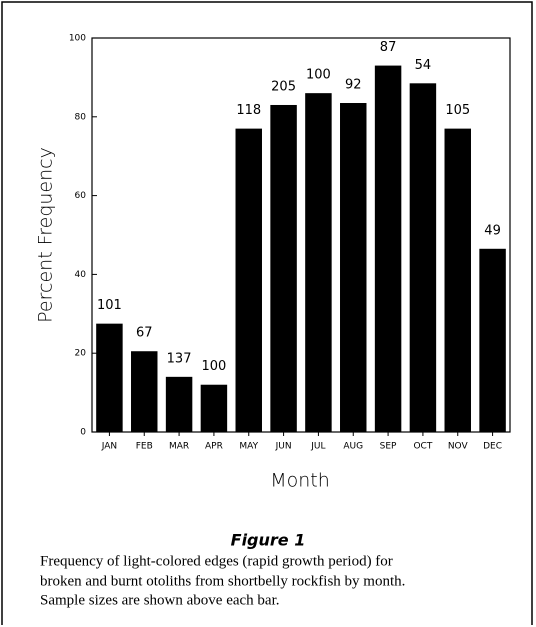 The height and width of the screenshot is (627, 536). What do you see at coordinates (179, 358) in the screenshot?
I see `bar-label: 137` at bounding box center [179, 358].